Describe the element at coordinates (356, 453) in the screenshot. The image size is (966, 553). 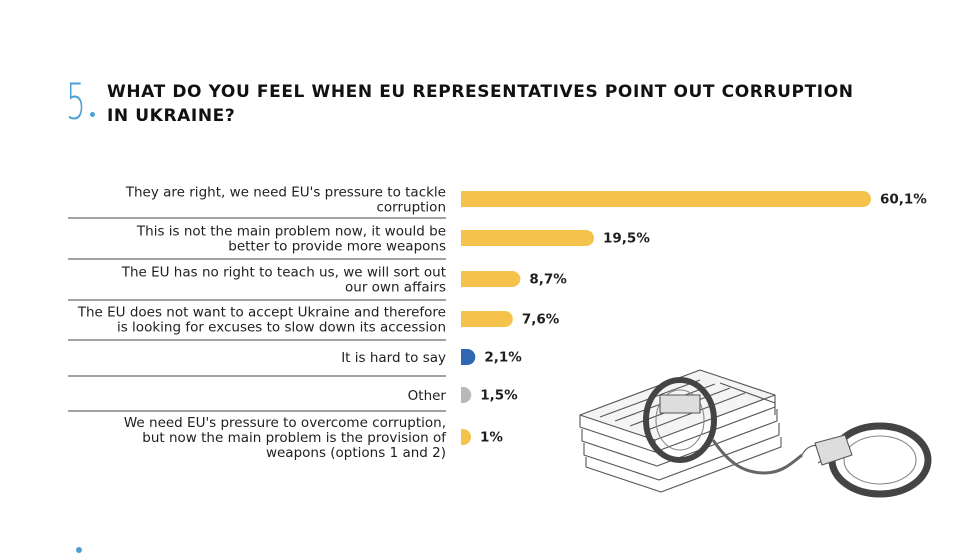
I see `category-label: weapons (options 1 and 2)` at that location.